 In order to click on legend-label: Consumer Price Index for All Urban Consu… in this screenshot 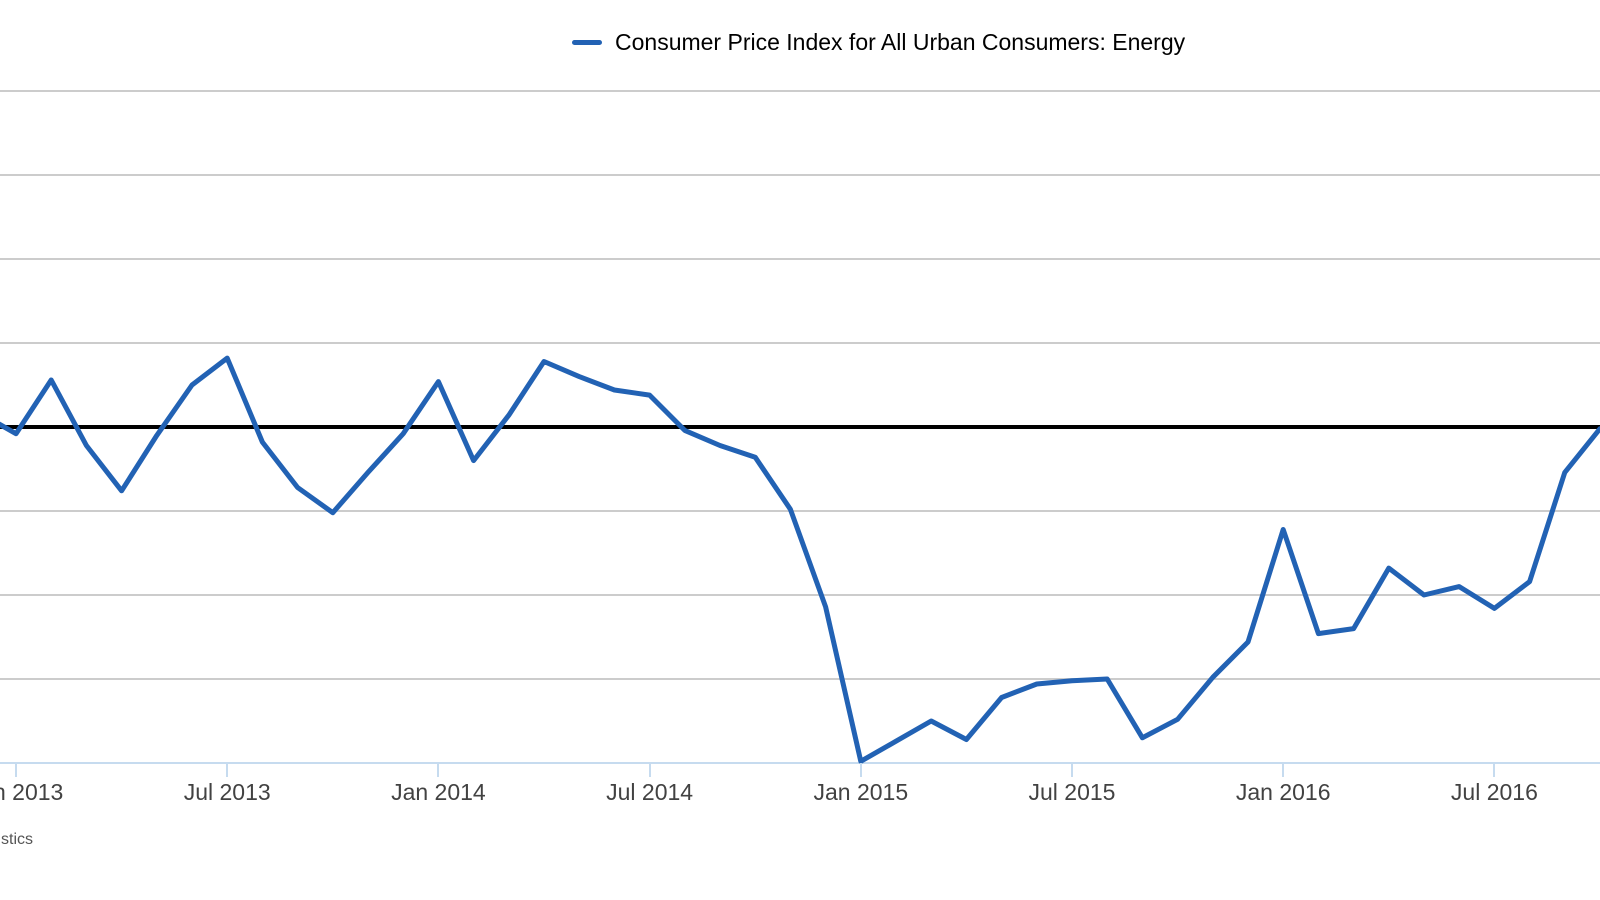, I will do `click(900, 41)`.